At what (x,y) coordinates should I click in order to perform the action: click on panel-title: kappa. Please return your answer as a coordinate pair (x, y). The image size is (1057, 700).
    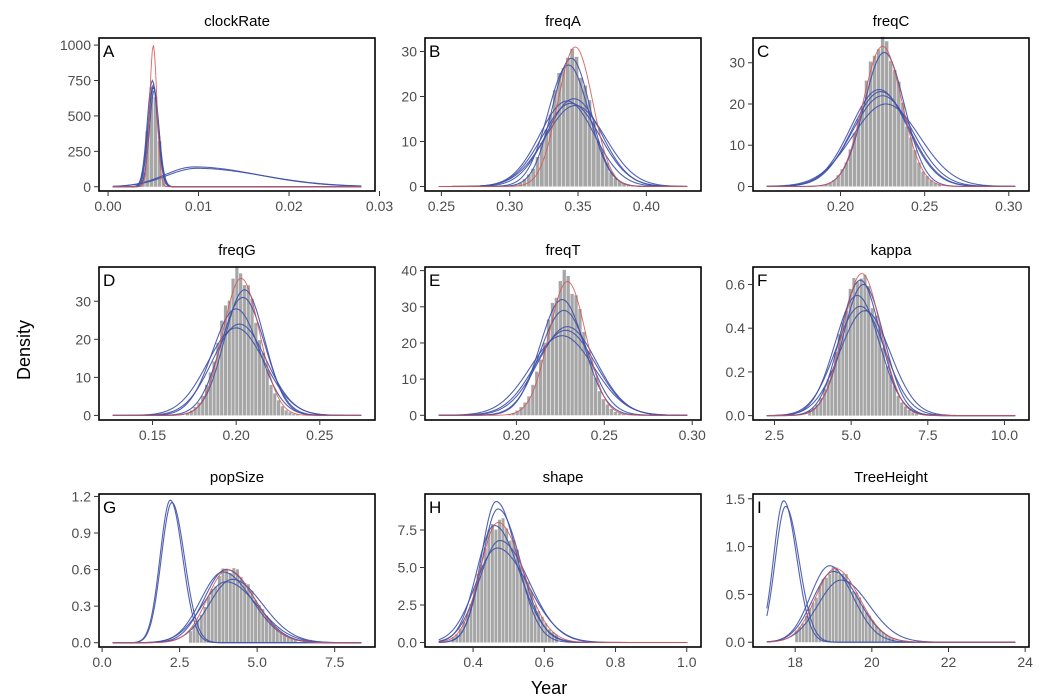
    Looking at the image, I should click on (892, 250).